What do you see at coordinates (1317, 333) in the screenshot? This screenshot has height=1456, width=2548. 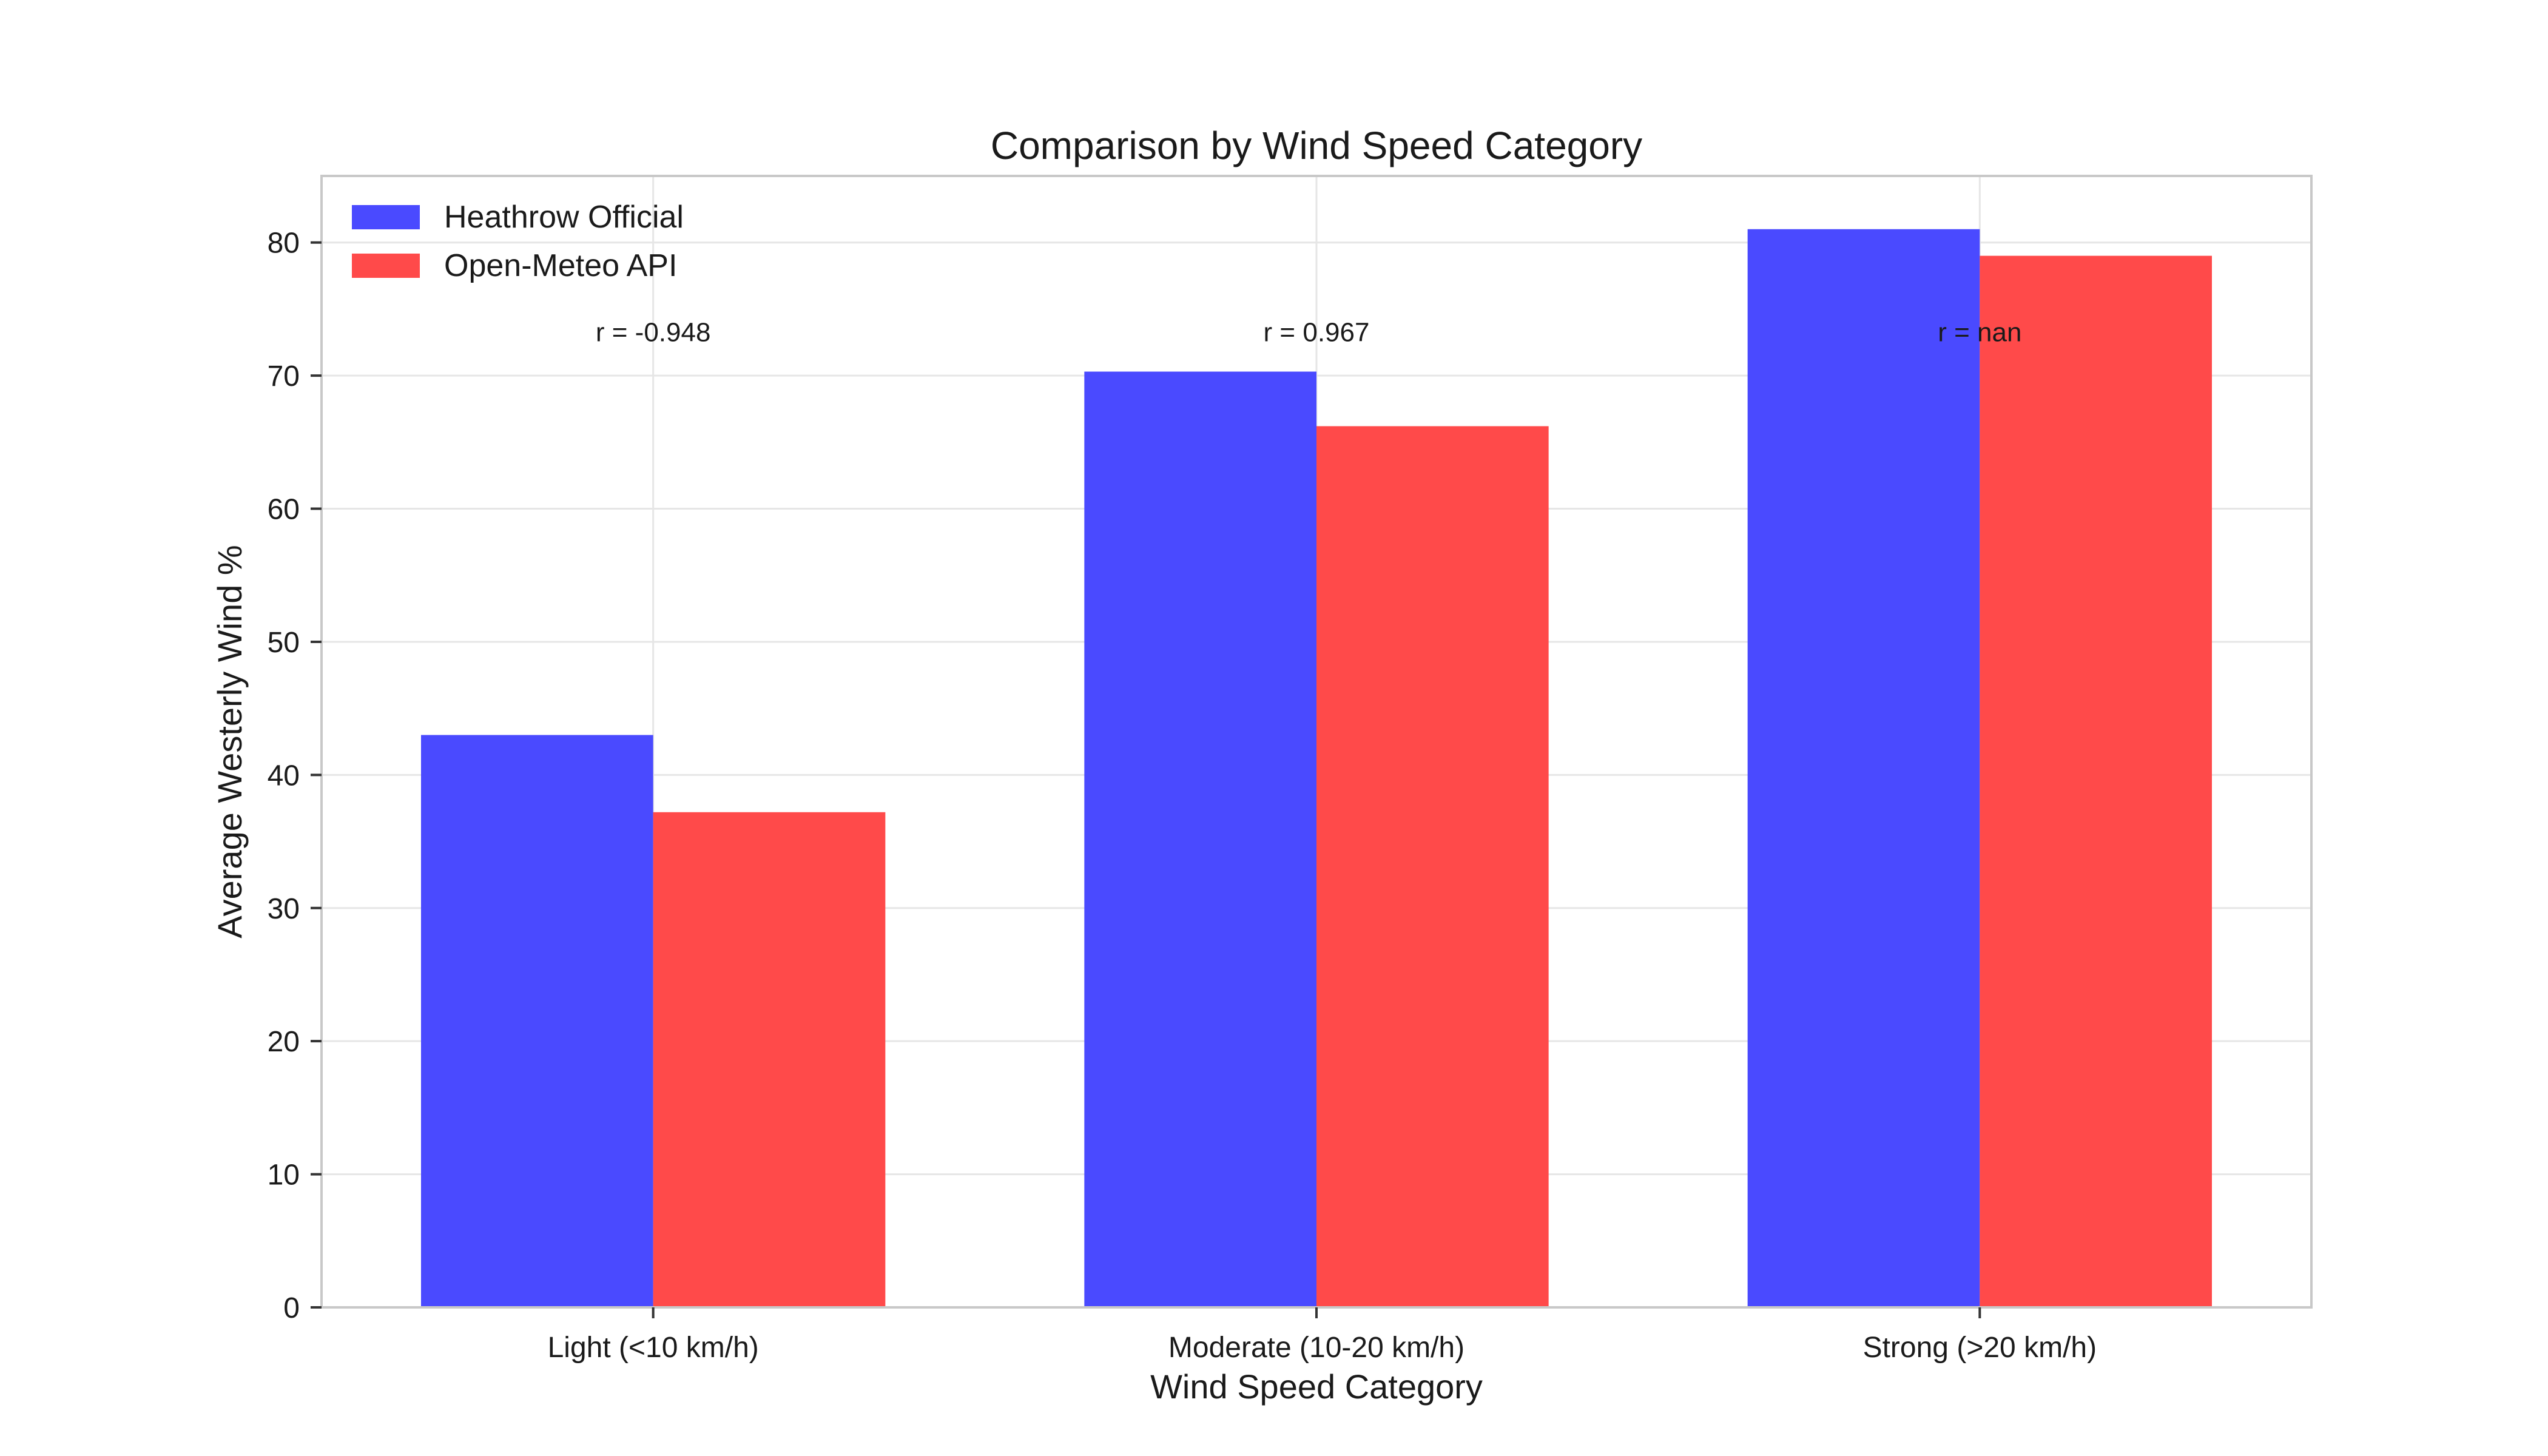 I see `correlation-label: r = 0.967` at bounding box center [1317, 333].